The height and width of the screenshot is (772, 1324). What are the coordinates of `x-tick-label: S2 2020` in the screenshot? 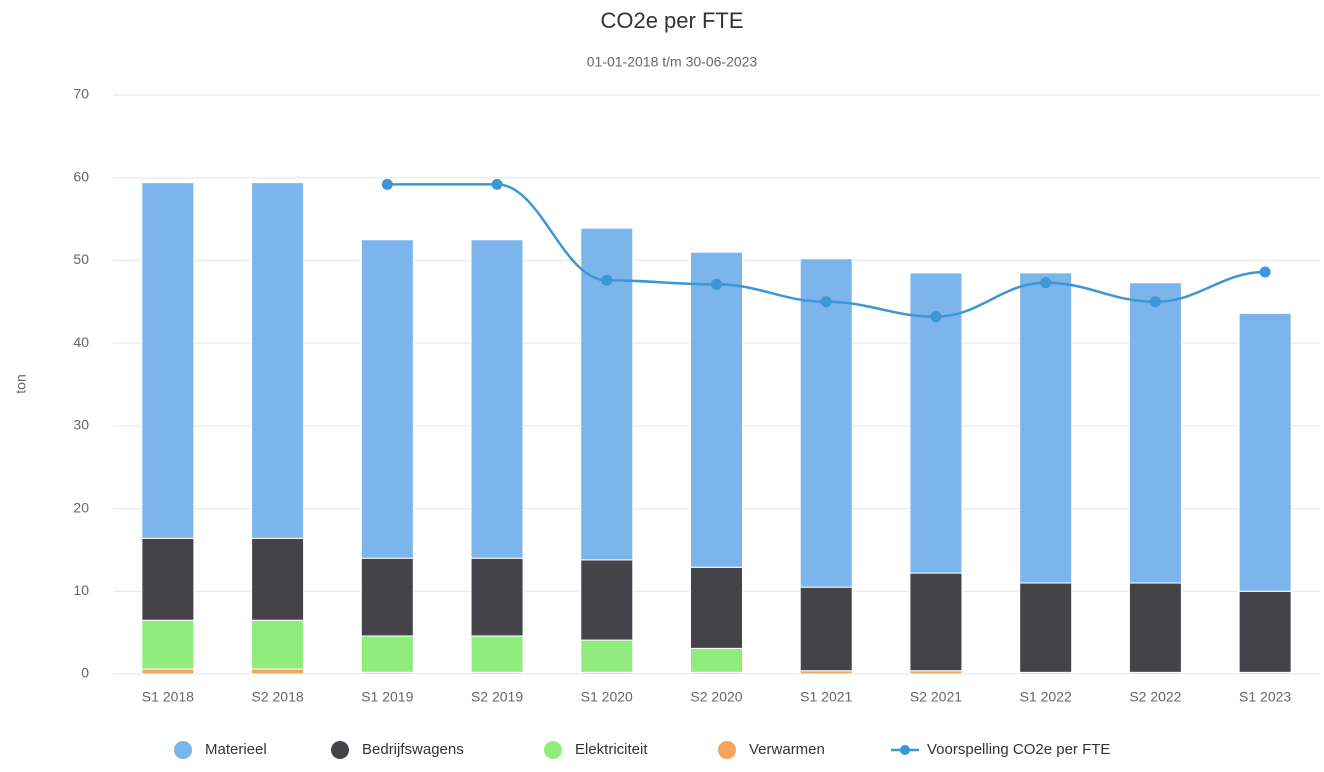 It's located at (716, 697).